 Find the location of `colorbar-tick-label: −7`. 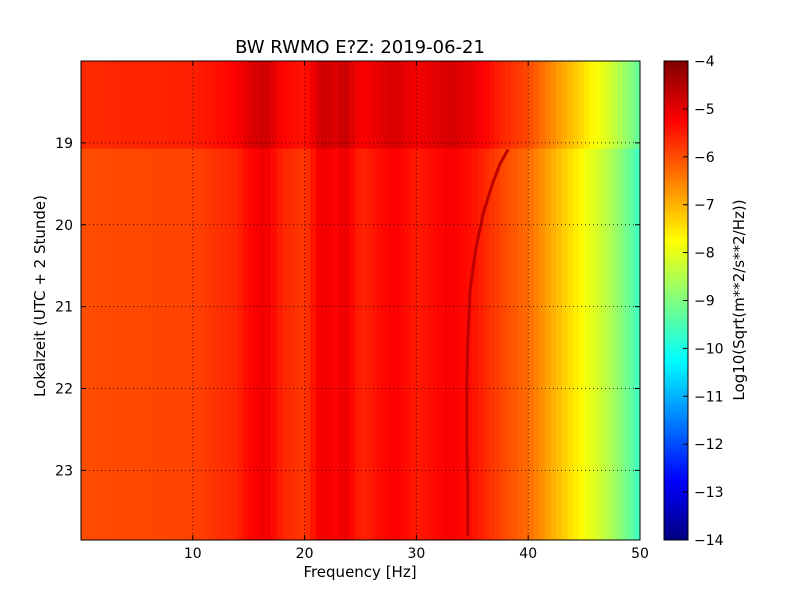

colorbar-tick-label: −7 is located at coordinates (704, 206).